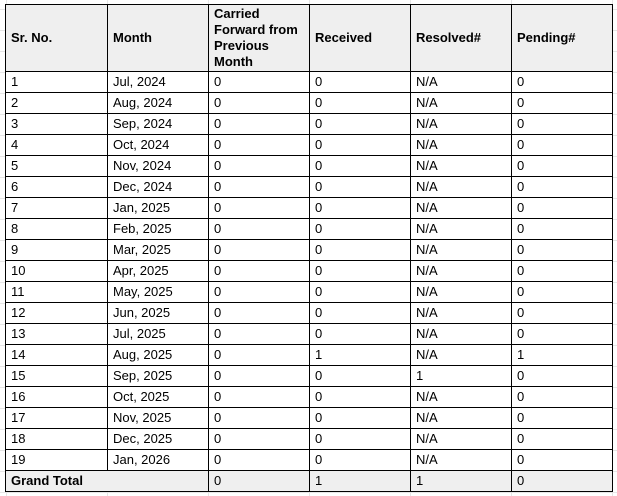 The width and height of the screenshot is (617, 496). I want to click on cell-sr-no: 10, so click(56, 271).